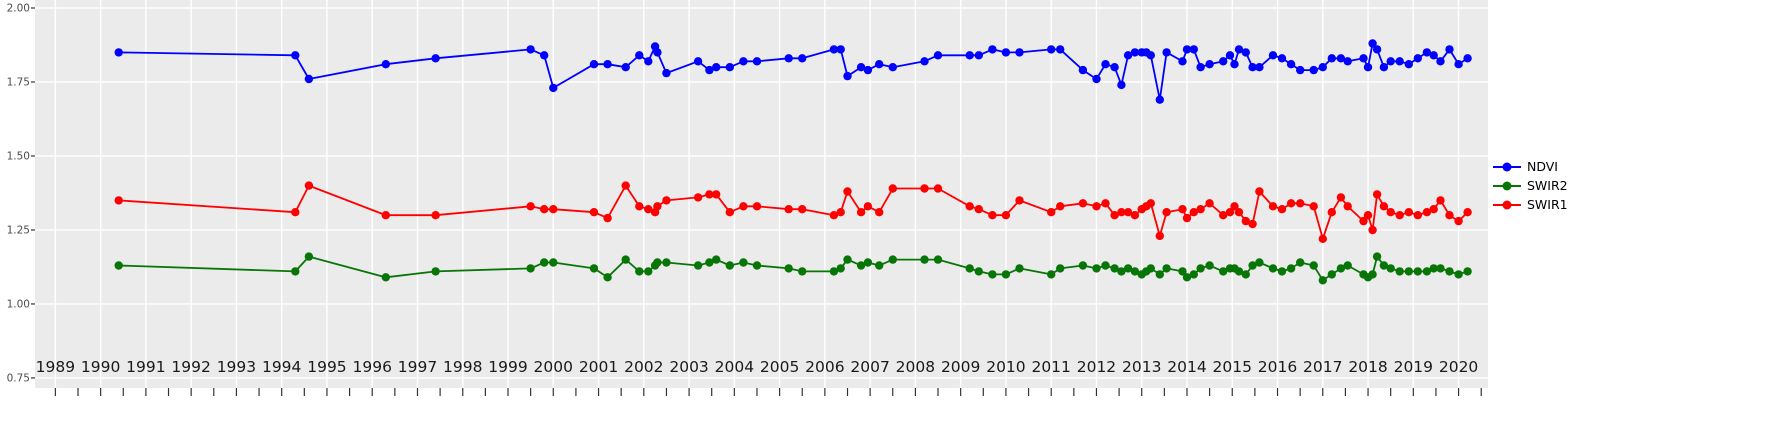 This screenshot has height=442, width=1773. Describe the element at coordinates (1530, 205) in the screenshot. I see `legend-item-swir1: SWIR1` at that location.